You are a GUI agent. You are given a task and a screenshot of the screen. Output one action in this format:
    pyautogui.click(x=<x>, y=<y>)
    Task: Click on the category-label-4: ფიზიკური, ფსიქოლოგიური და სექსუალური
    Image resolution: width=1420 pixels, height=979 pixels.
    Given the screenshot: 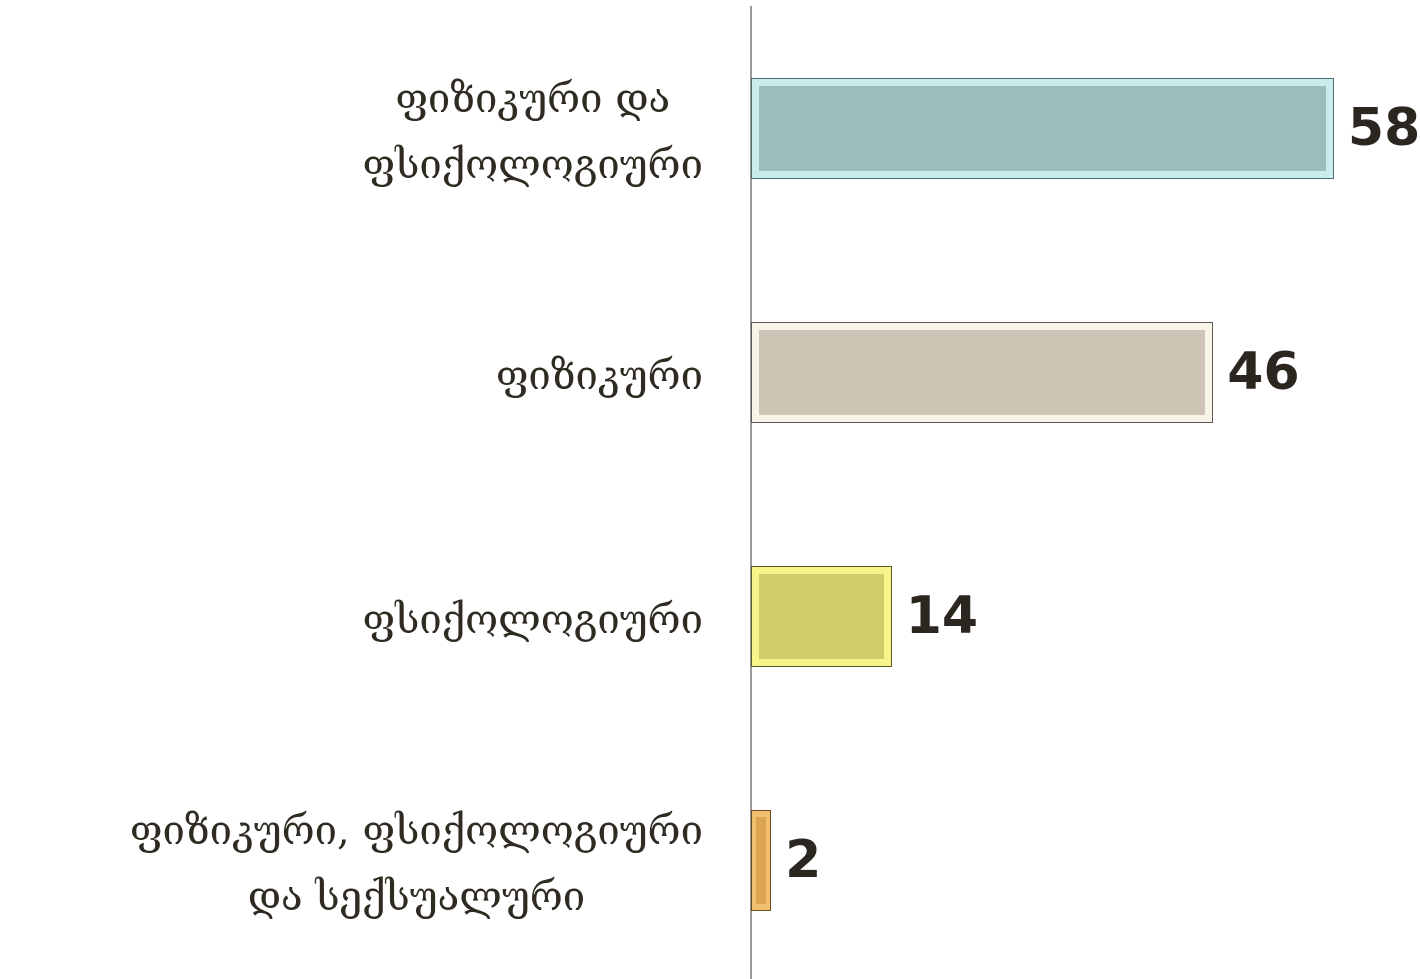 What is the action you would take?
    pyautogui.click(x=416, y=864)
    